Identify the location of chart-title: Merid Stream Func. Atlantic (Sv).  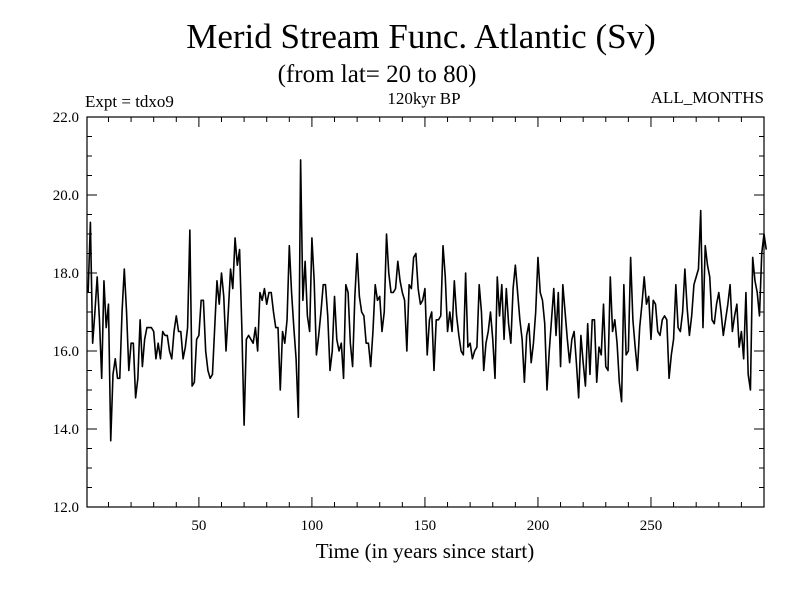
(421, 36).